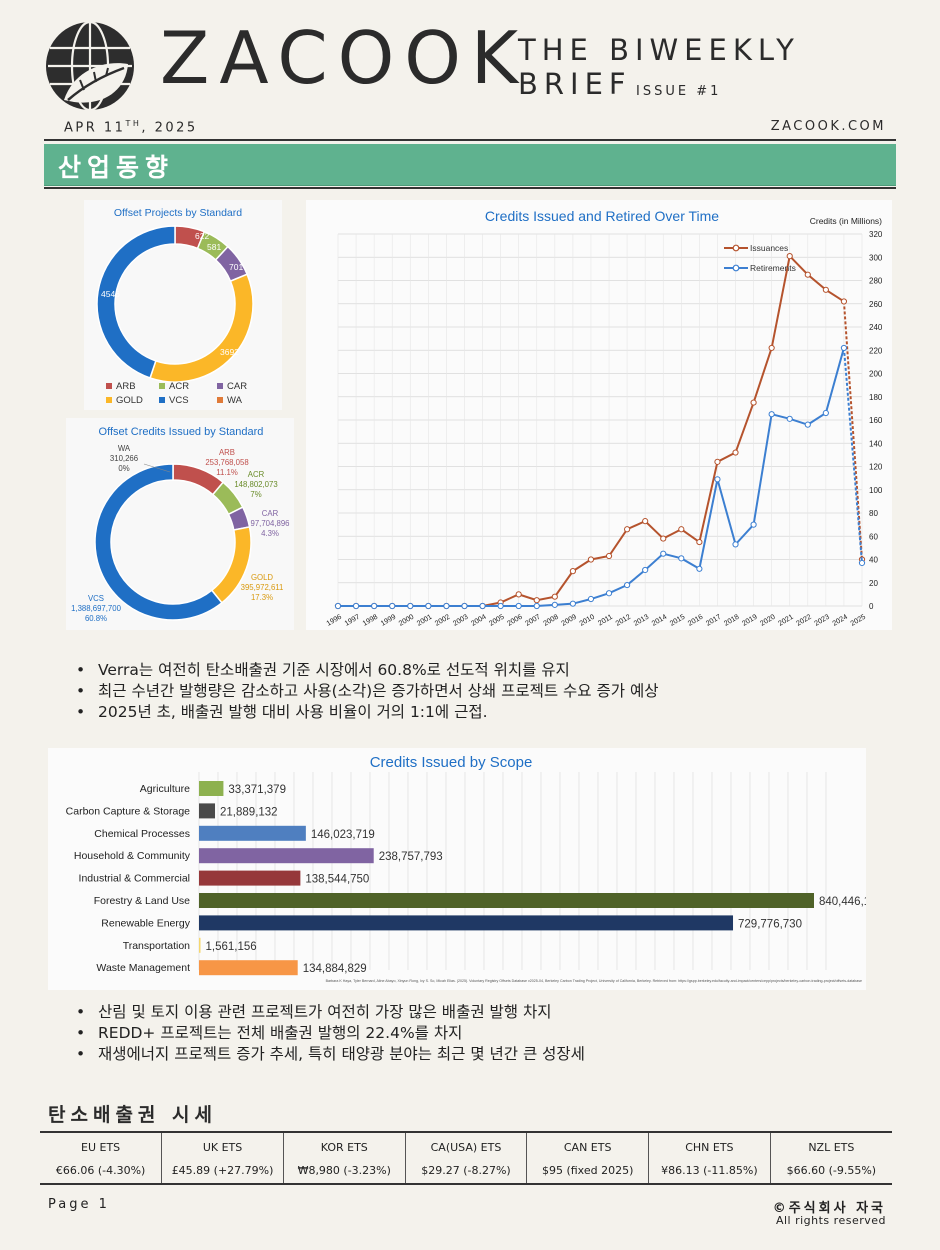 The height and width of the screenshot is (1250, 940). I want to click on market-price: $95 (fixed 2025), so click(588, 1171).